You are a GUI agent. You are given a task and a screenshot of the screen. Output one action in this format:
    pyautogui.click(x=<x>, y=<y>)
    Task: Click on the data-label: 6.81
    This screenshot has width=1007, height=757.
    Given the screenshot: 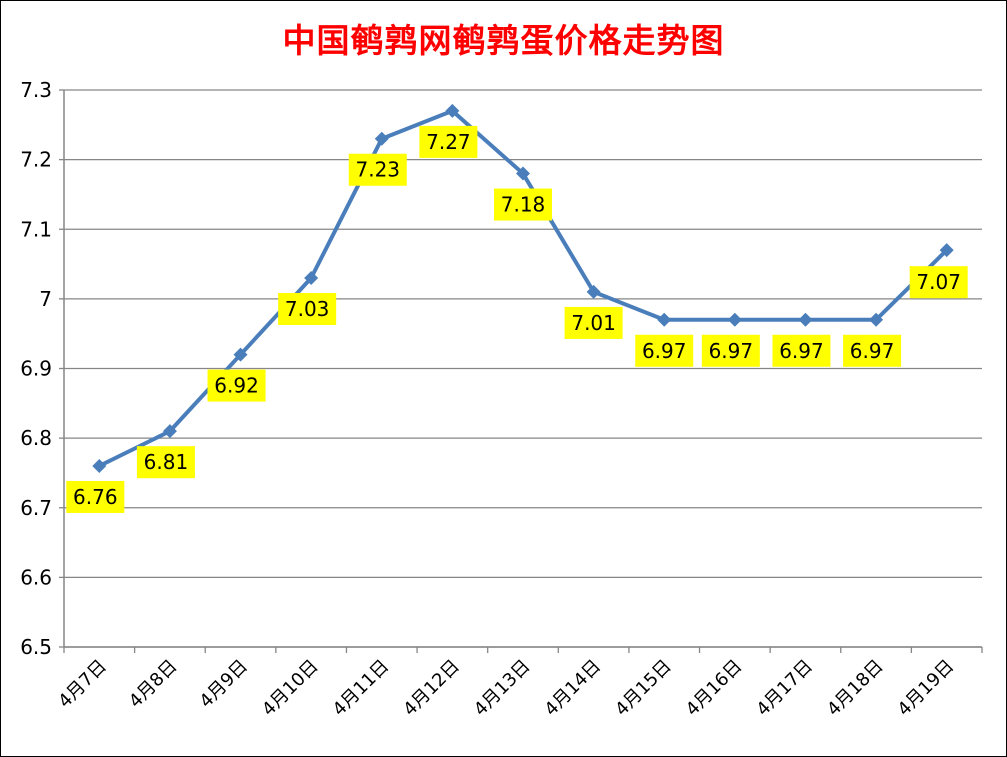 What is the action you would take?
    pyautogui.click(x=166, y=462)
    